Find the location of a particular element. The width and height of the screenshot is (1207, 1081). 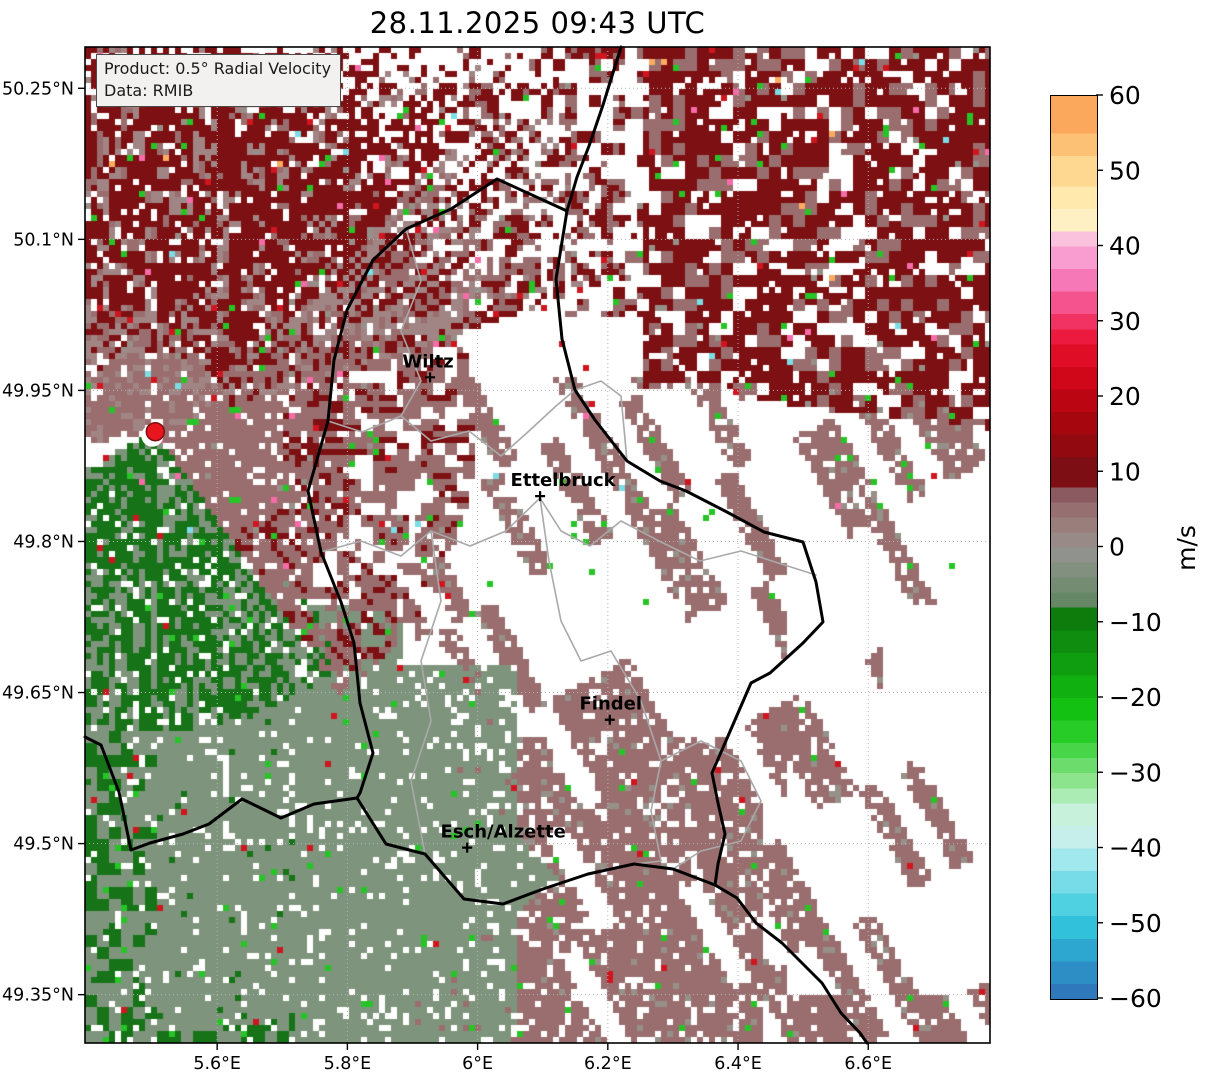

x-tick-label: 5.6°E is located at coordinates (217, 1064).